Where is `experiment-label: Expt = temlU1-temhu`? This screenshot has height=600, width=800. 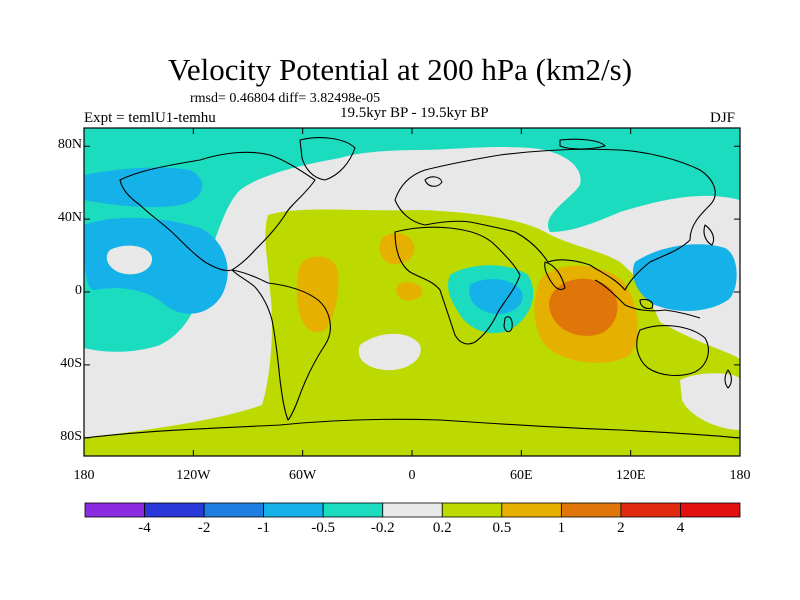 experiment-label: Expt = temlU1-temhu is located at coordinates (150, 118).